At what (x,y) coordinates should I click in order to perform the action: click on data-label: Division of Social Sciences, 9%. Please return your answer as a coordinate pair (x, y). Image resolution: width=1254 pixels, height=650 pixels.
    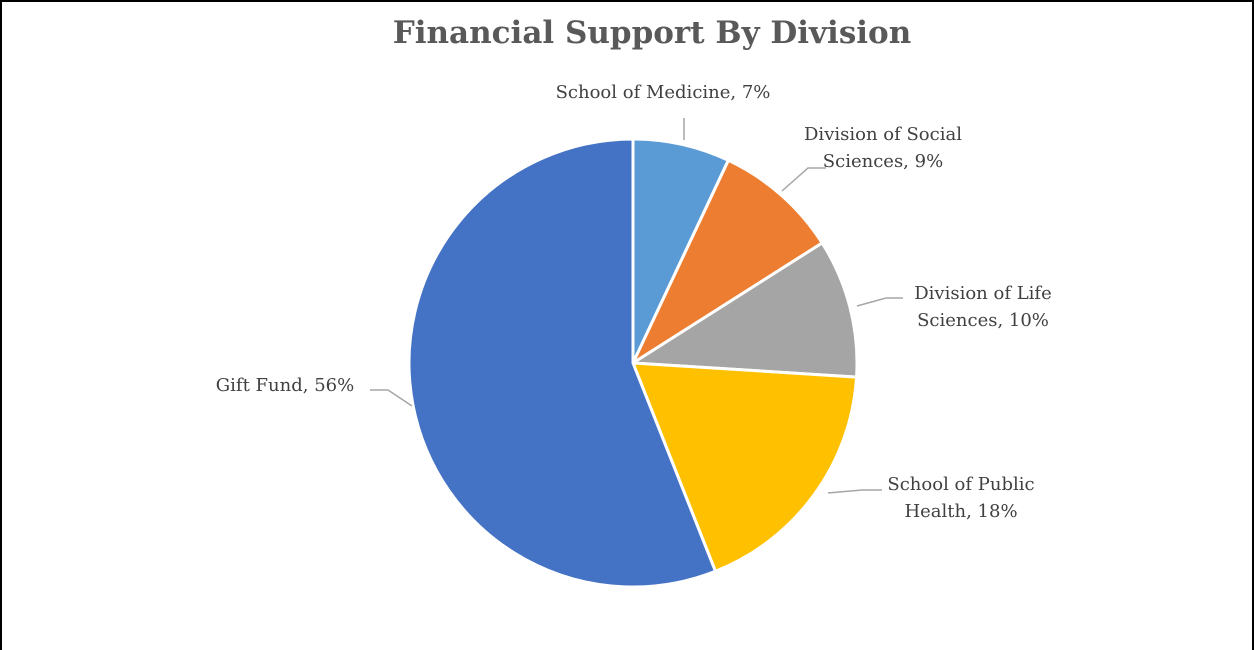
    Looking at the image, I should click on (883, 148).